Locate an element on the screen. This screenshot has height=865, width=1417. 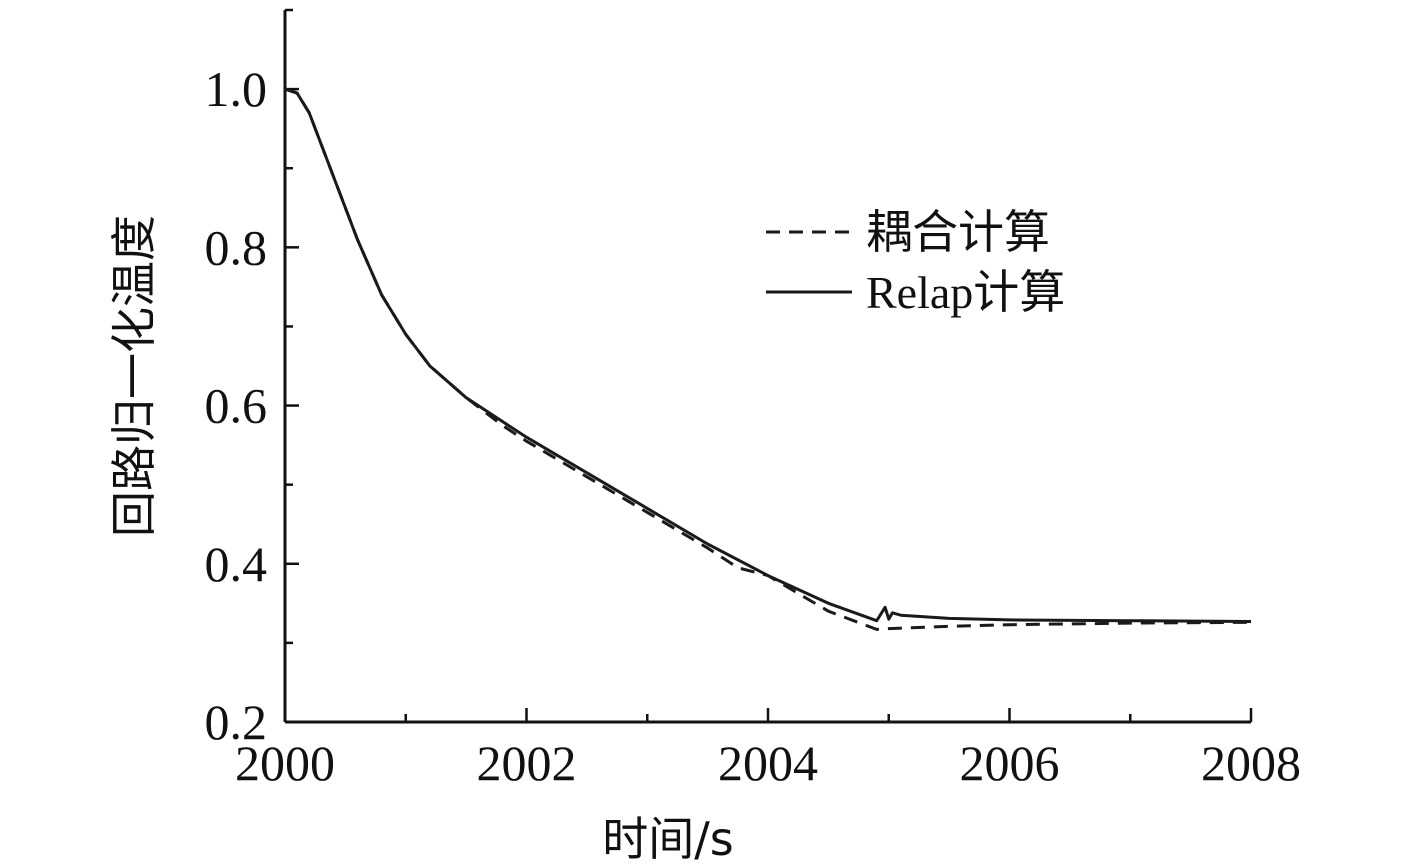
x-tick-label: 2002 is located at coordinates (527, 763).